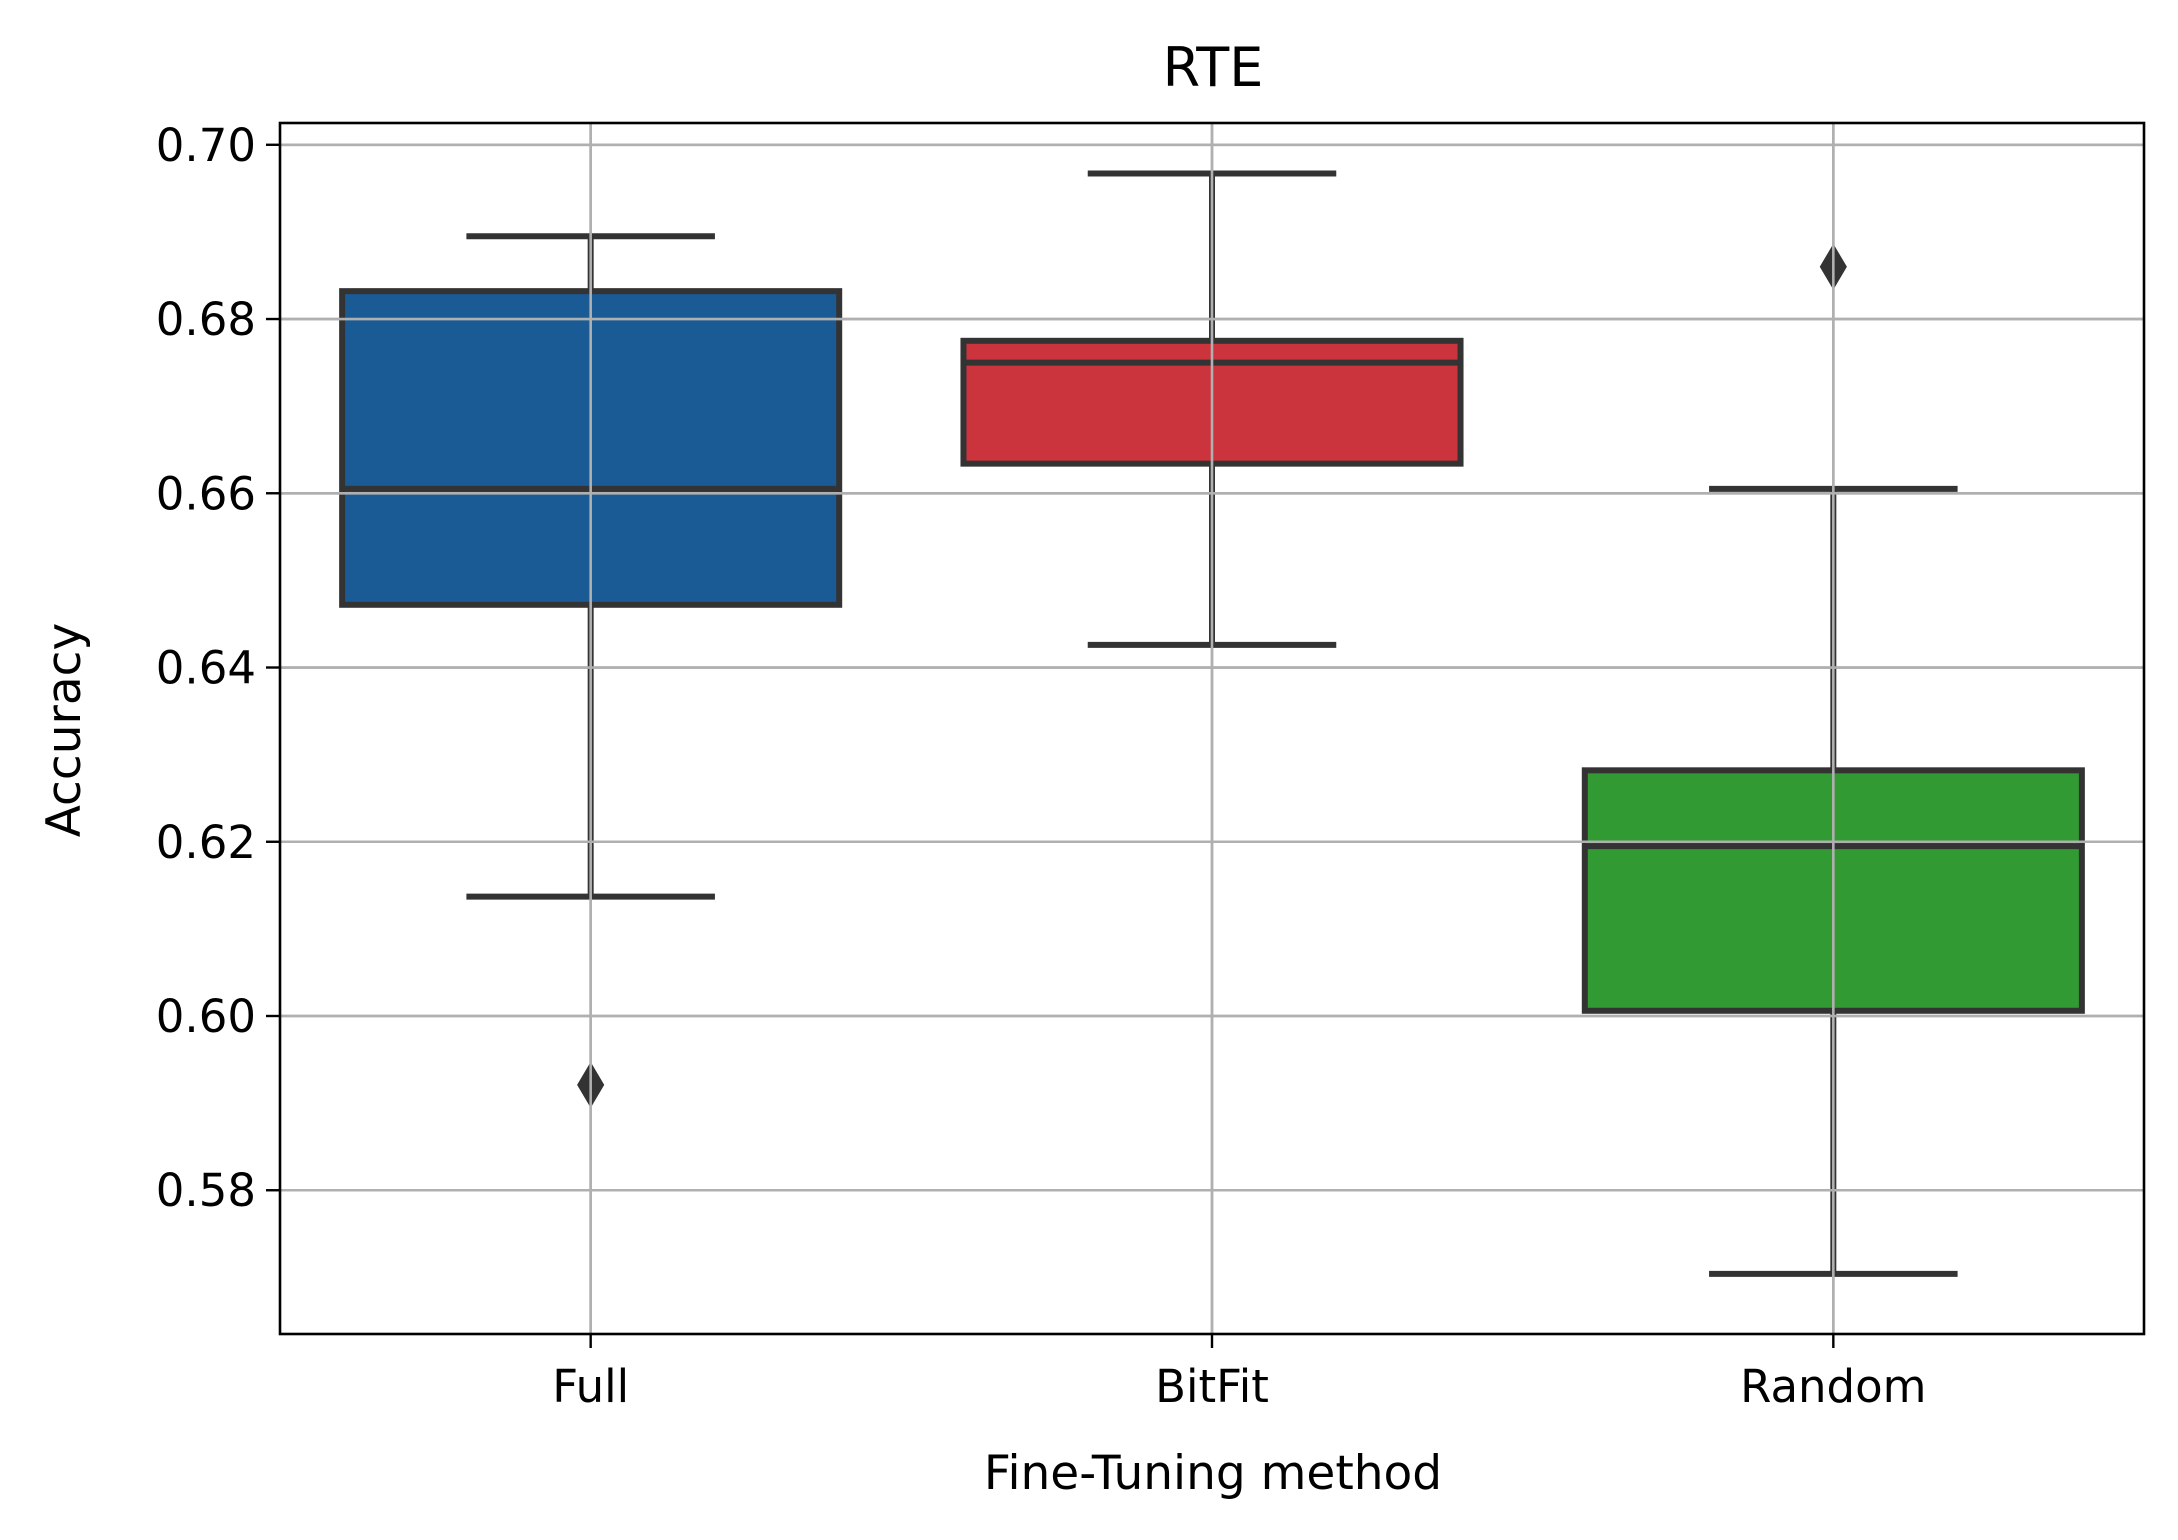 The height and width of the screenshot is (1540, 2178). What do you see at coordinates (206, 493) in the screenshot?
I see `y-tick-label: 0.66` at bounding box center [206, 493].